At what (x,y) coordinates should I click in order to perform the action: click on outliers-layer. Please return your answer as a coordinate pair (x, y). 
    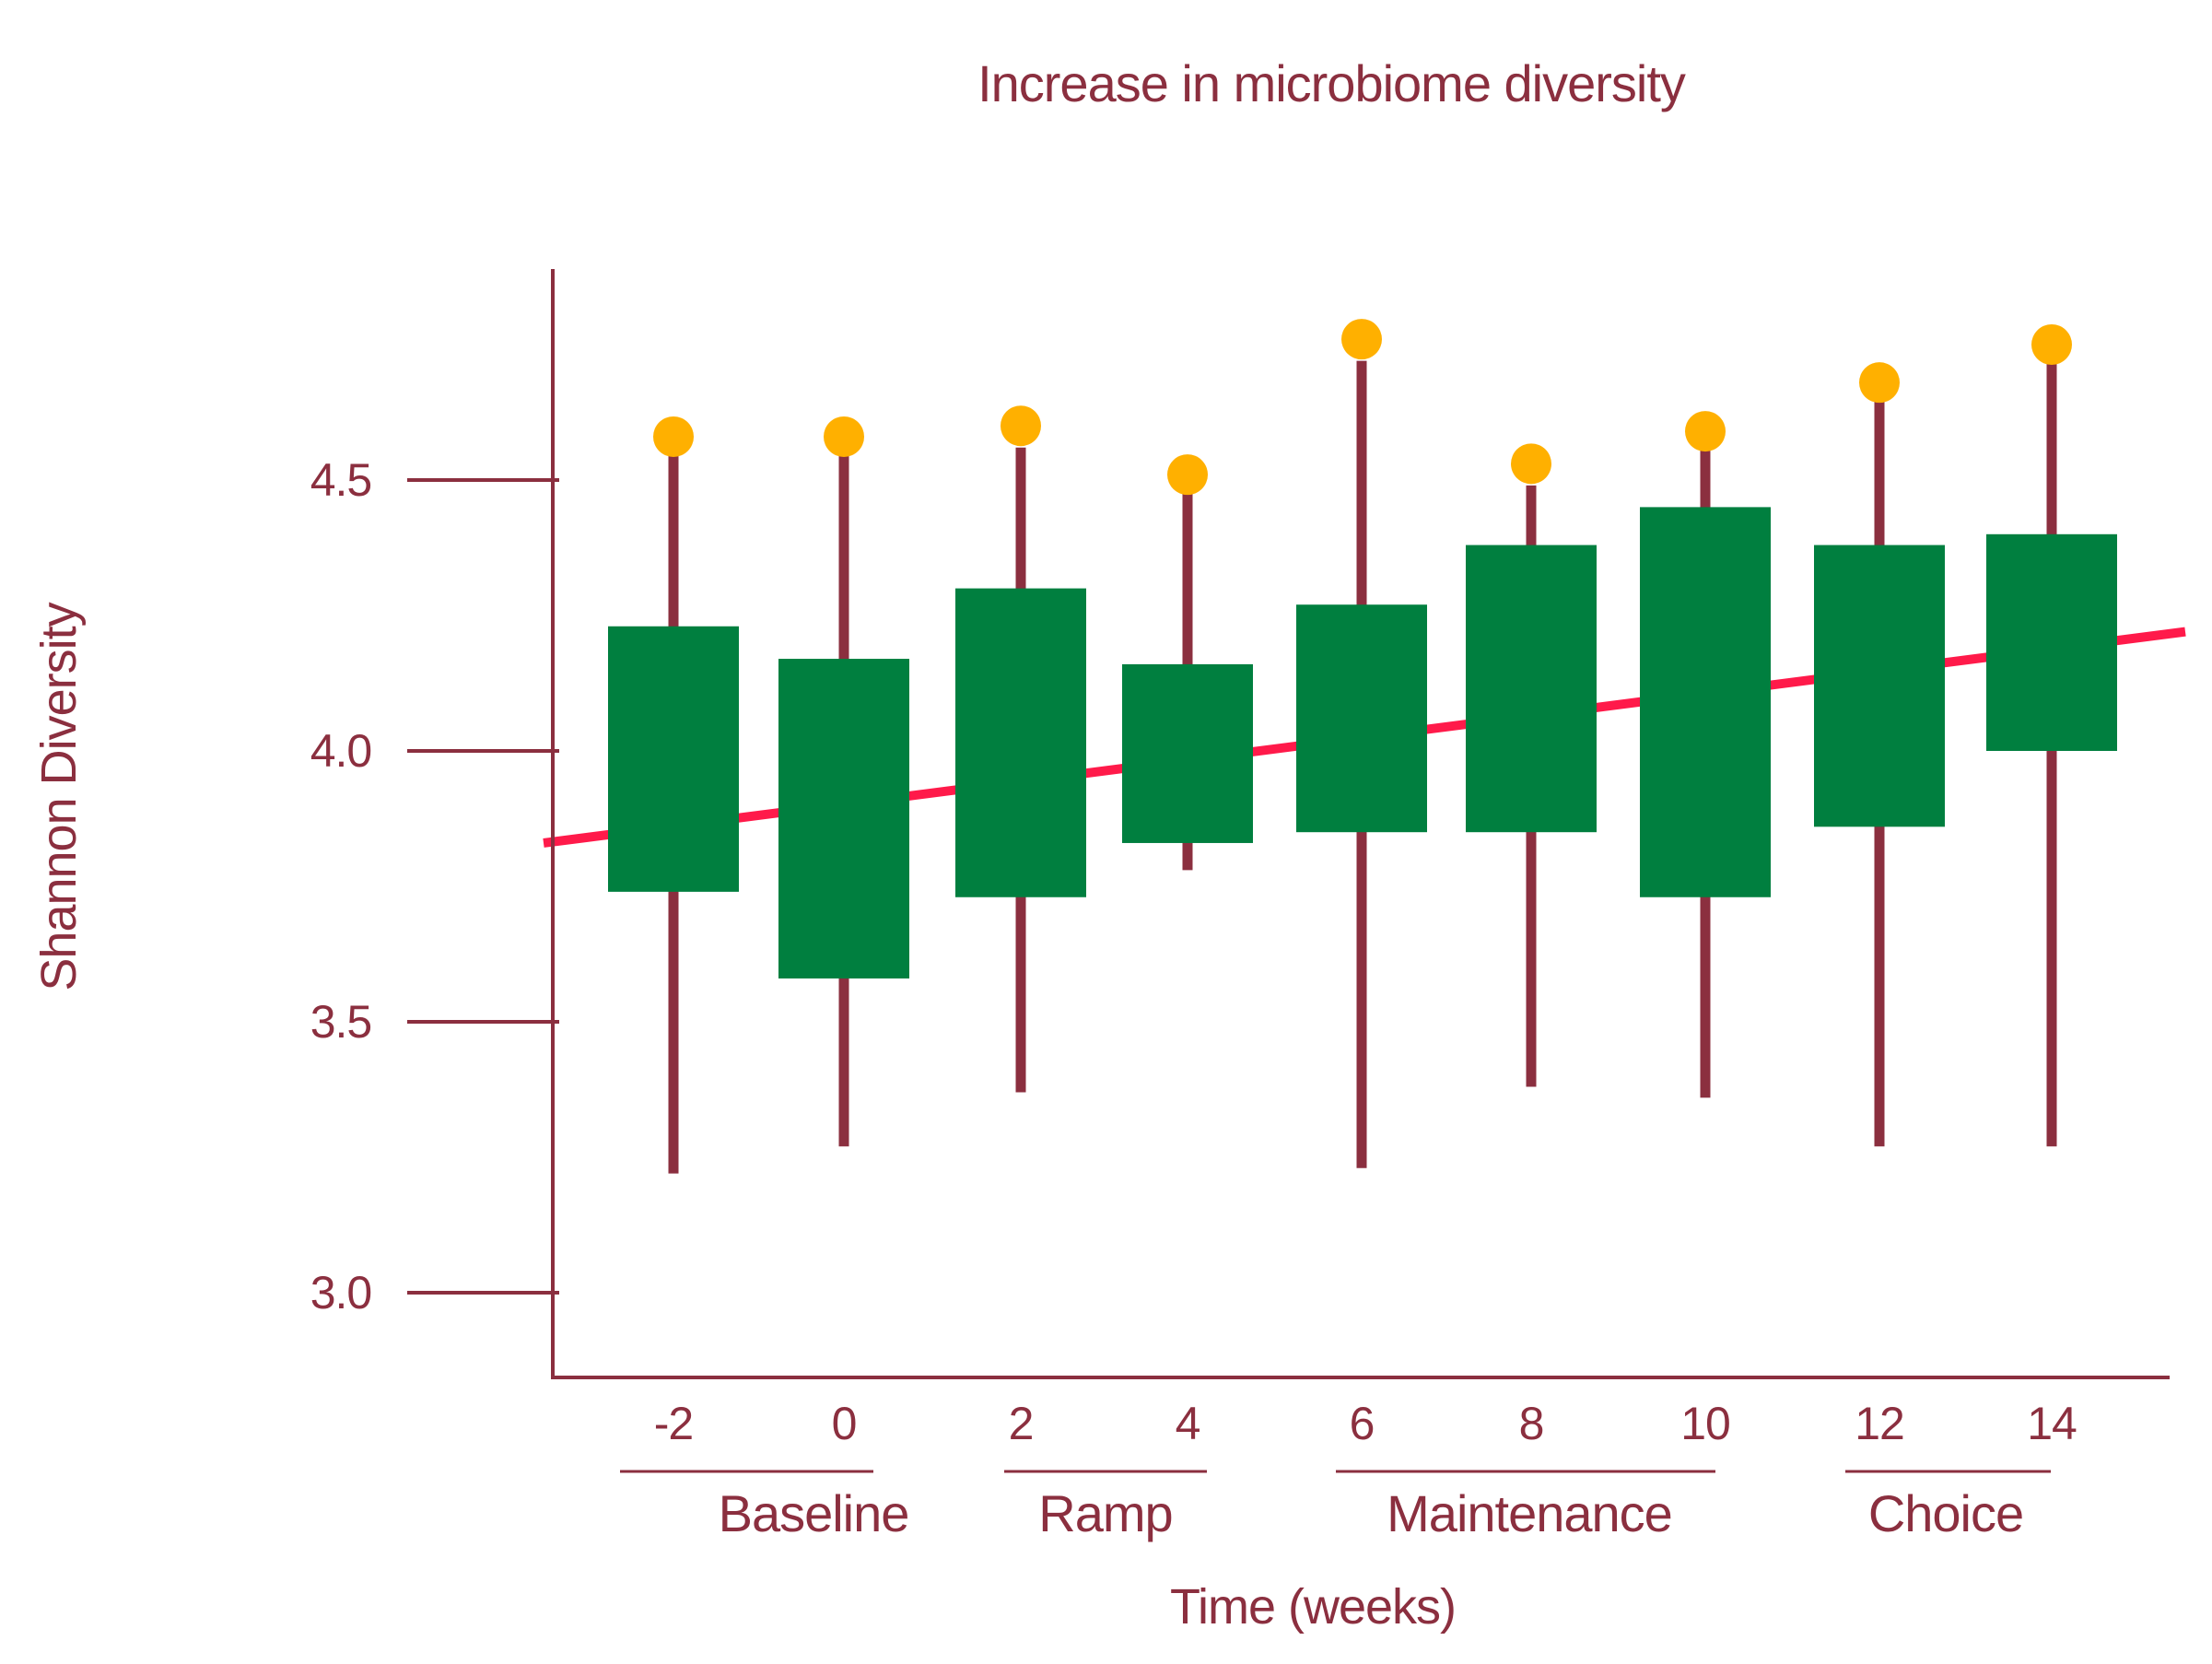
    Looking at the image, I should click on (1362, 408).